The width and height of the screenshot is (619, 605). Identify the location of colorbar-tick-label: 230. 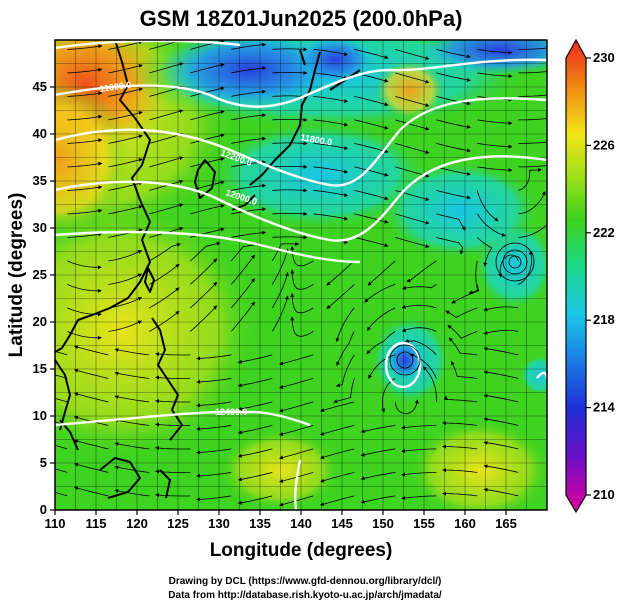
(604, 57).